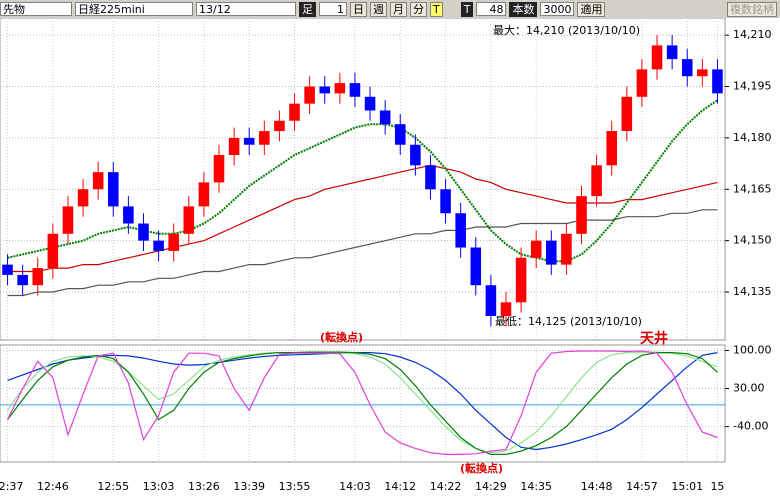 The height and width of the screenshot is (500, 780). I want to click on x-tick-label: 14:12, so click(400, 486).